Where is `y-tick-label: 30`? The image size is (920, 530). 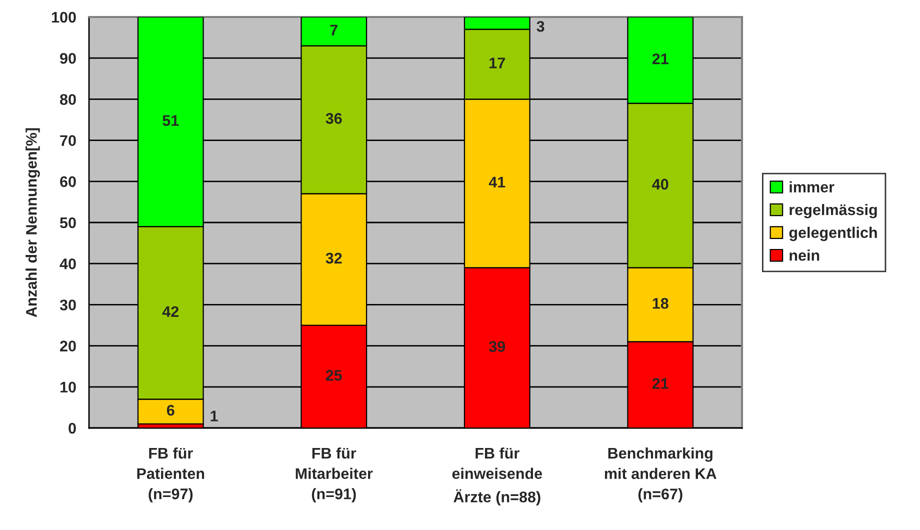 y-tick-label: 30 is located at coordinates (68, 305).